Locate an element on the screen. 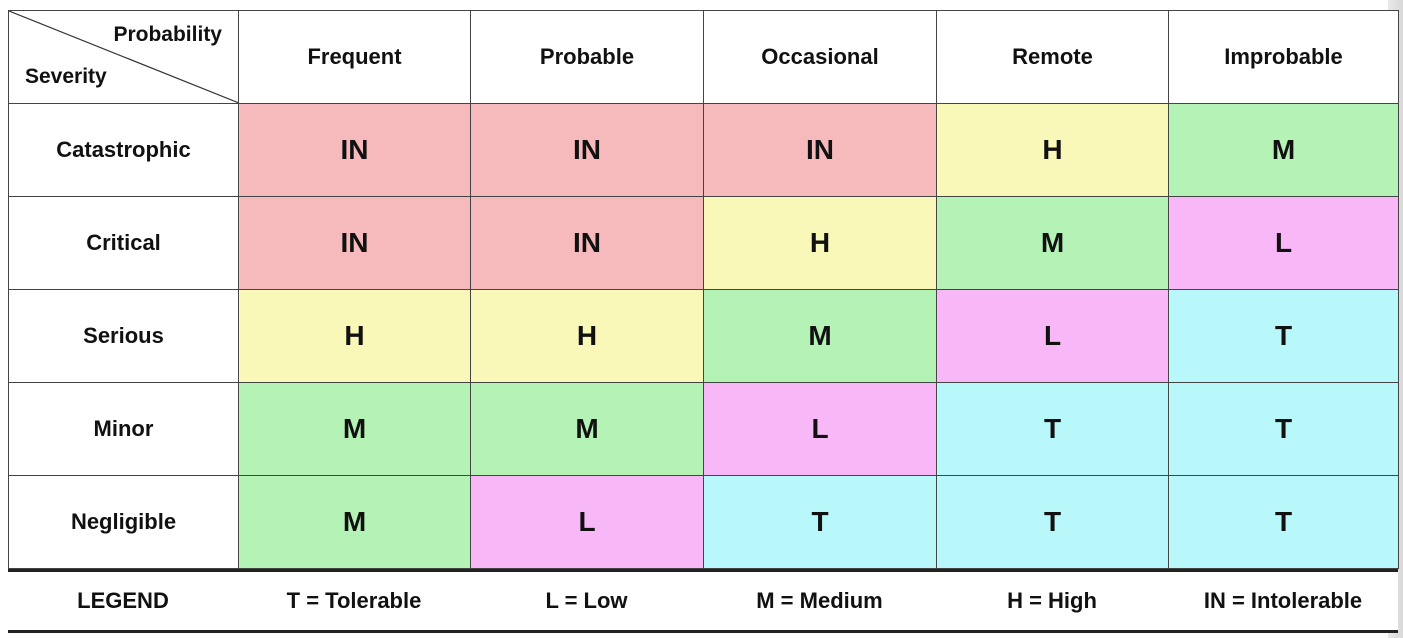  column-header-remote: Remote is located at coordinates (1052, 57).